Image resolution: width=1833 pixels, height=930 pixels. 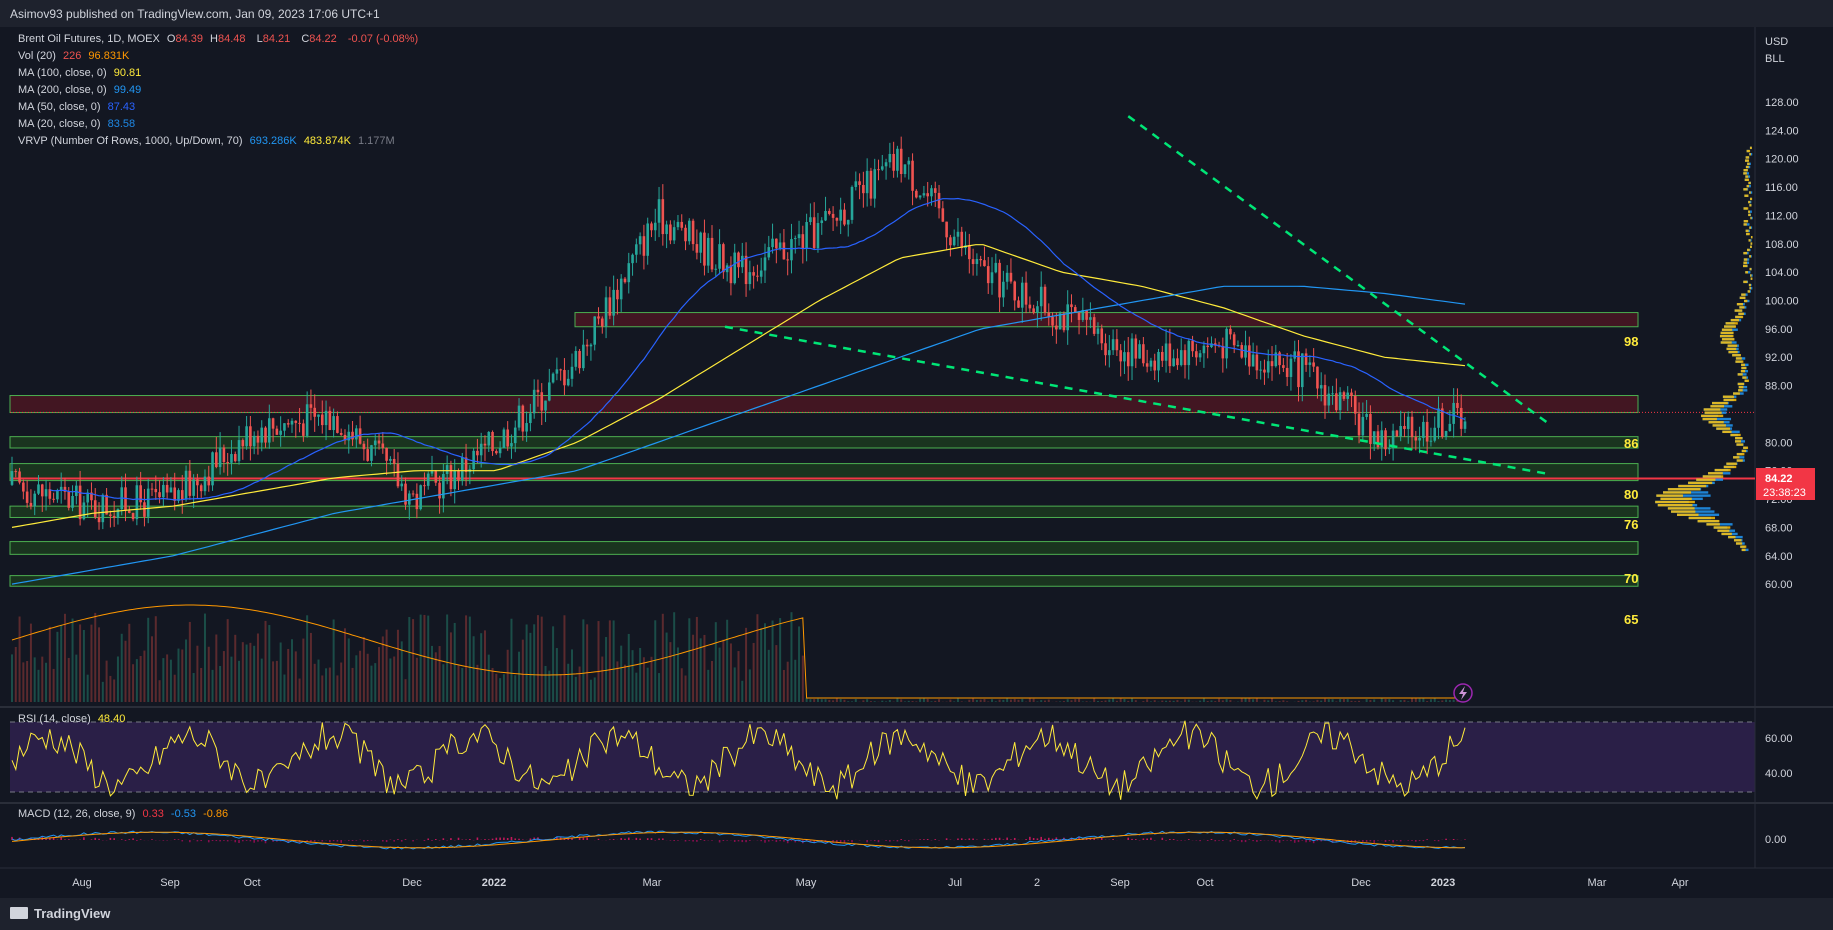 I want to click on ma50-legend: MA (50, close, 0) 87.43, so click(x=78, y=107).